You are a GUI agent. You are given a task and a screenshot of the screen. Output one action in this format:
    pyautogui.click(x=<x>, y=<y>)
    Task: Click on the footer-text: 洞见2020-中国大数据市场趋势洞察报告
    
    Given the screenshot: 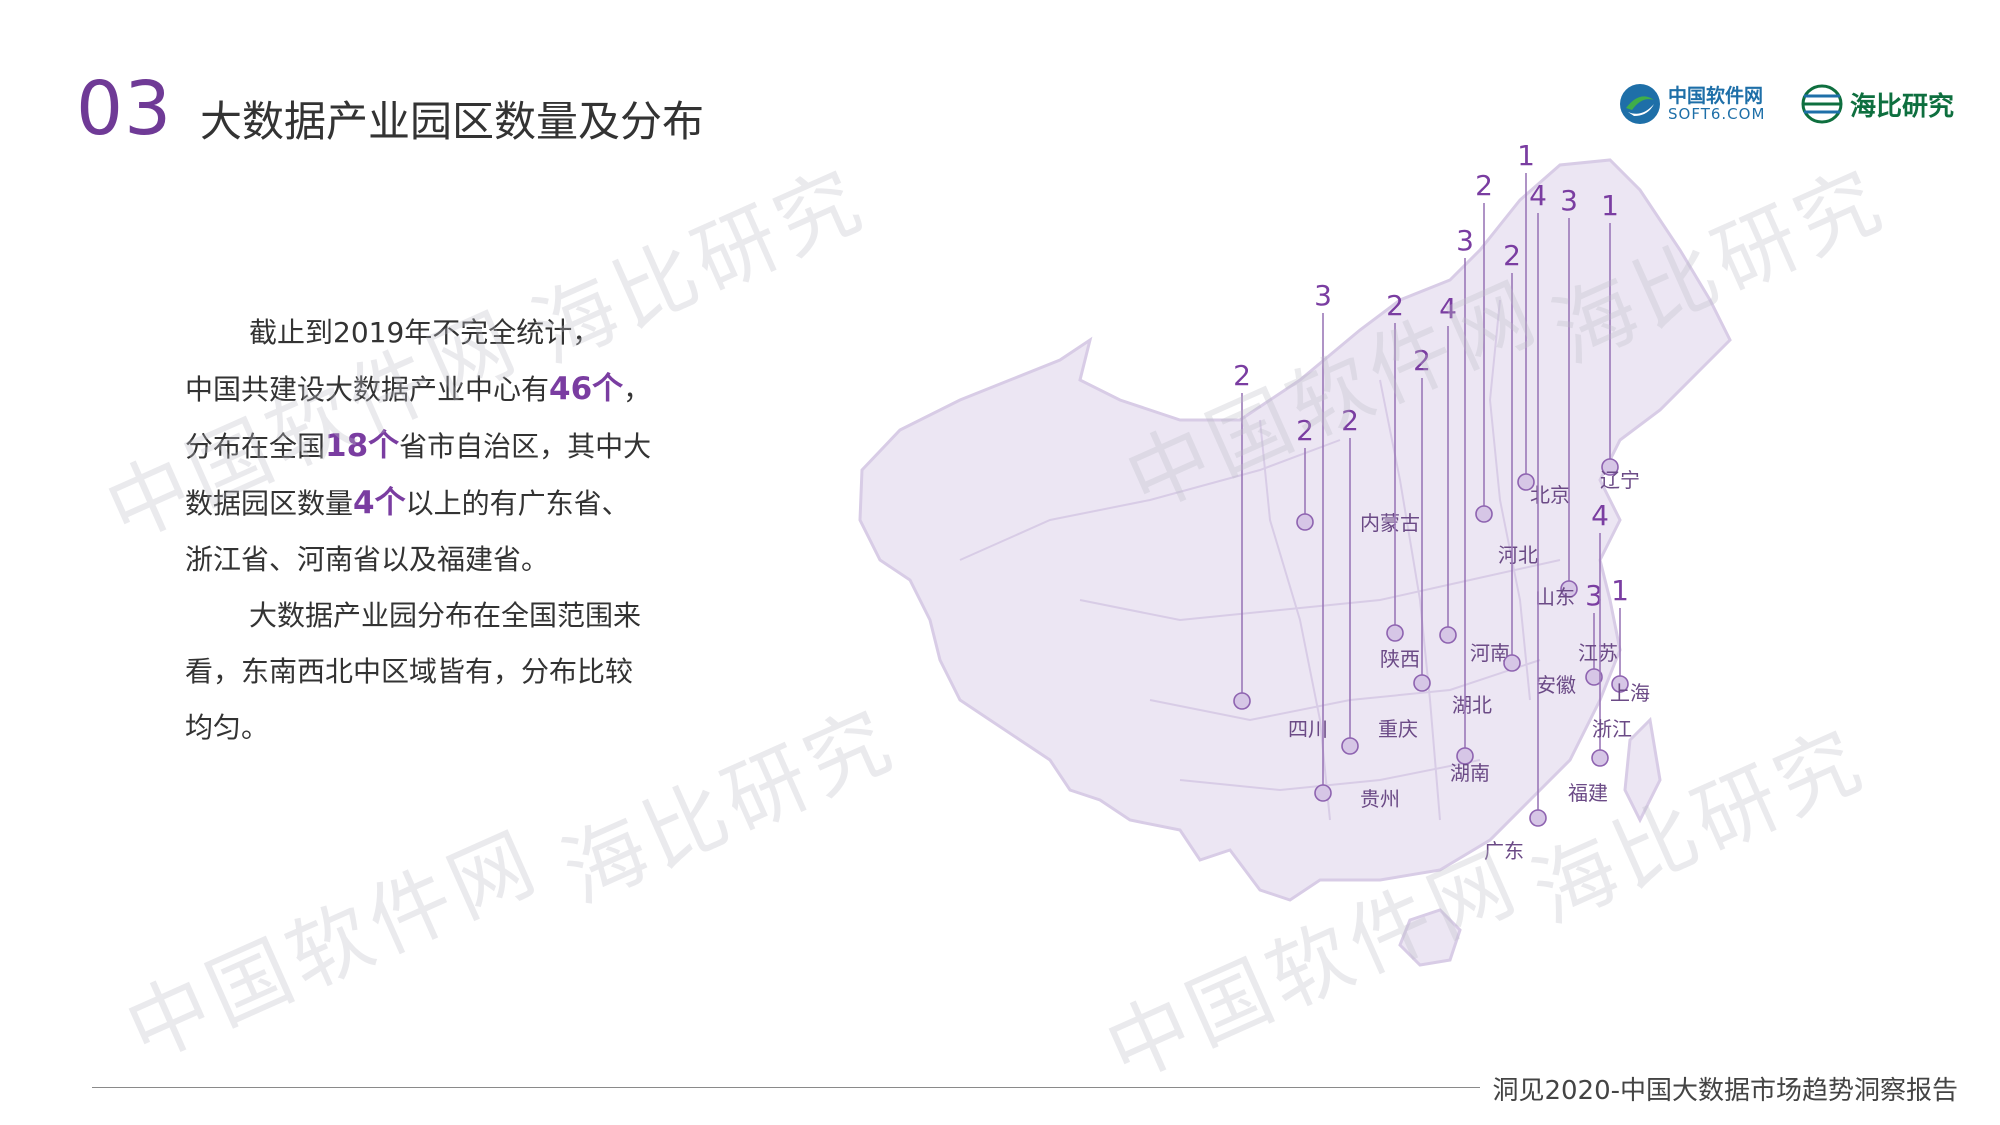 What is the action you would take?
    pyautogui.click(x=1725, y=1091)
    